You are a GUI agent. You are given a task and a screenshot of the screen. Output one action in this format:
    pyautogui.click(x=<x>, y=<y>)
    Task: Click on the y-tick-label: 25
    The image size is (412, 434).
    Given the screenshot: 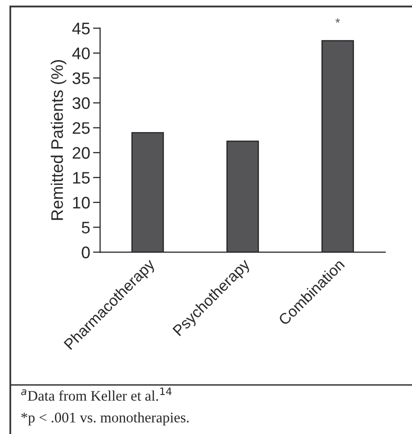 What is the action you would take?
    pyautogui.click(x=81, y=128)
    